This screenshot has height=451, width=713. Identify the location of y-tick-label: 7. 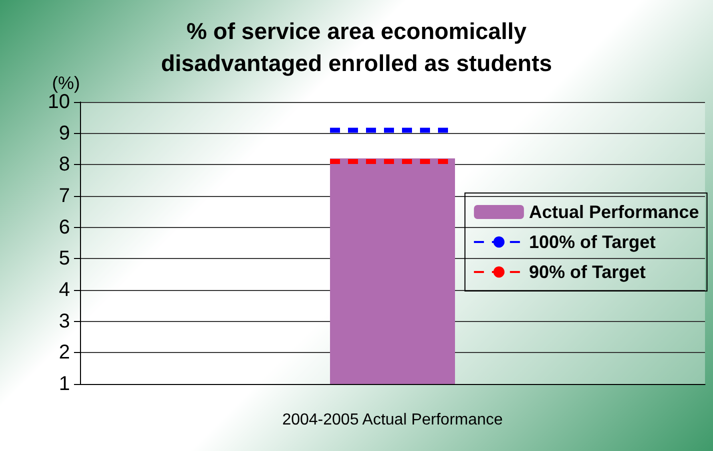
(64, 196).